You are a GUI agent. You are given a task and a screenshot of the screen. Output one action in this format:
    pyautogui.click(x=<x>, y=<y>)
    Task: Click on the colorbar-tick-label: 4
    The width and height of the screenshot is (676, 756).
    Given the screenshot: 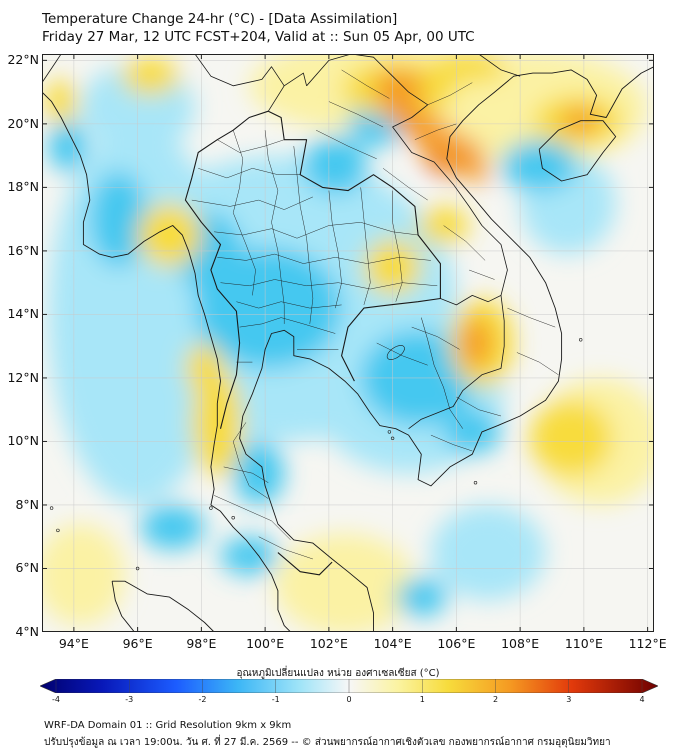 What is the action you would take?
    pyautogui.click(x=642, y=699)
    